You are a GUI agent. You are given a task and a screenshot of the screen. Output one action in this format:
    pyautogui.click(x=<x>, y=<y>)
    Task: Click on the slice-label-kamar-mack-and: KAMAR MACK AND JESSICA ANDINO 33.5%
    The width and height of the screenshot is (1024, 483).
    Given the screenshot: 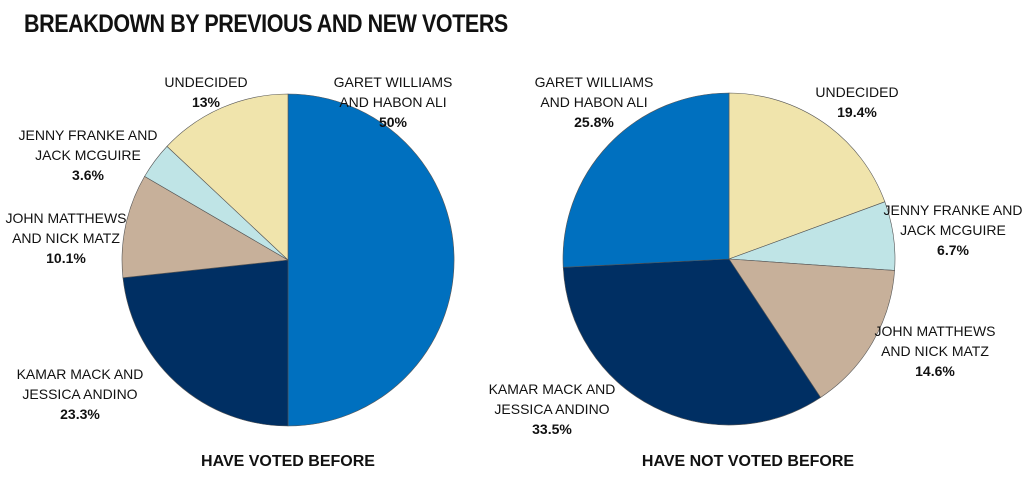 What is the action you would take?
    pyautogui.click(x=552, y=409)
    